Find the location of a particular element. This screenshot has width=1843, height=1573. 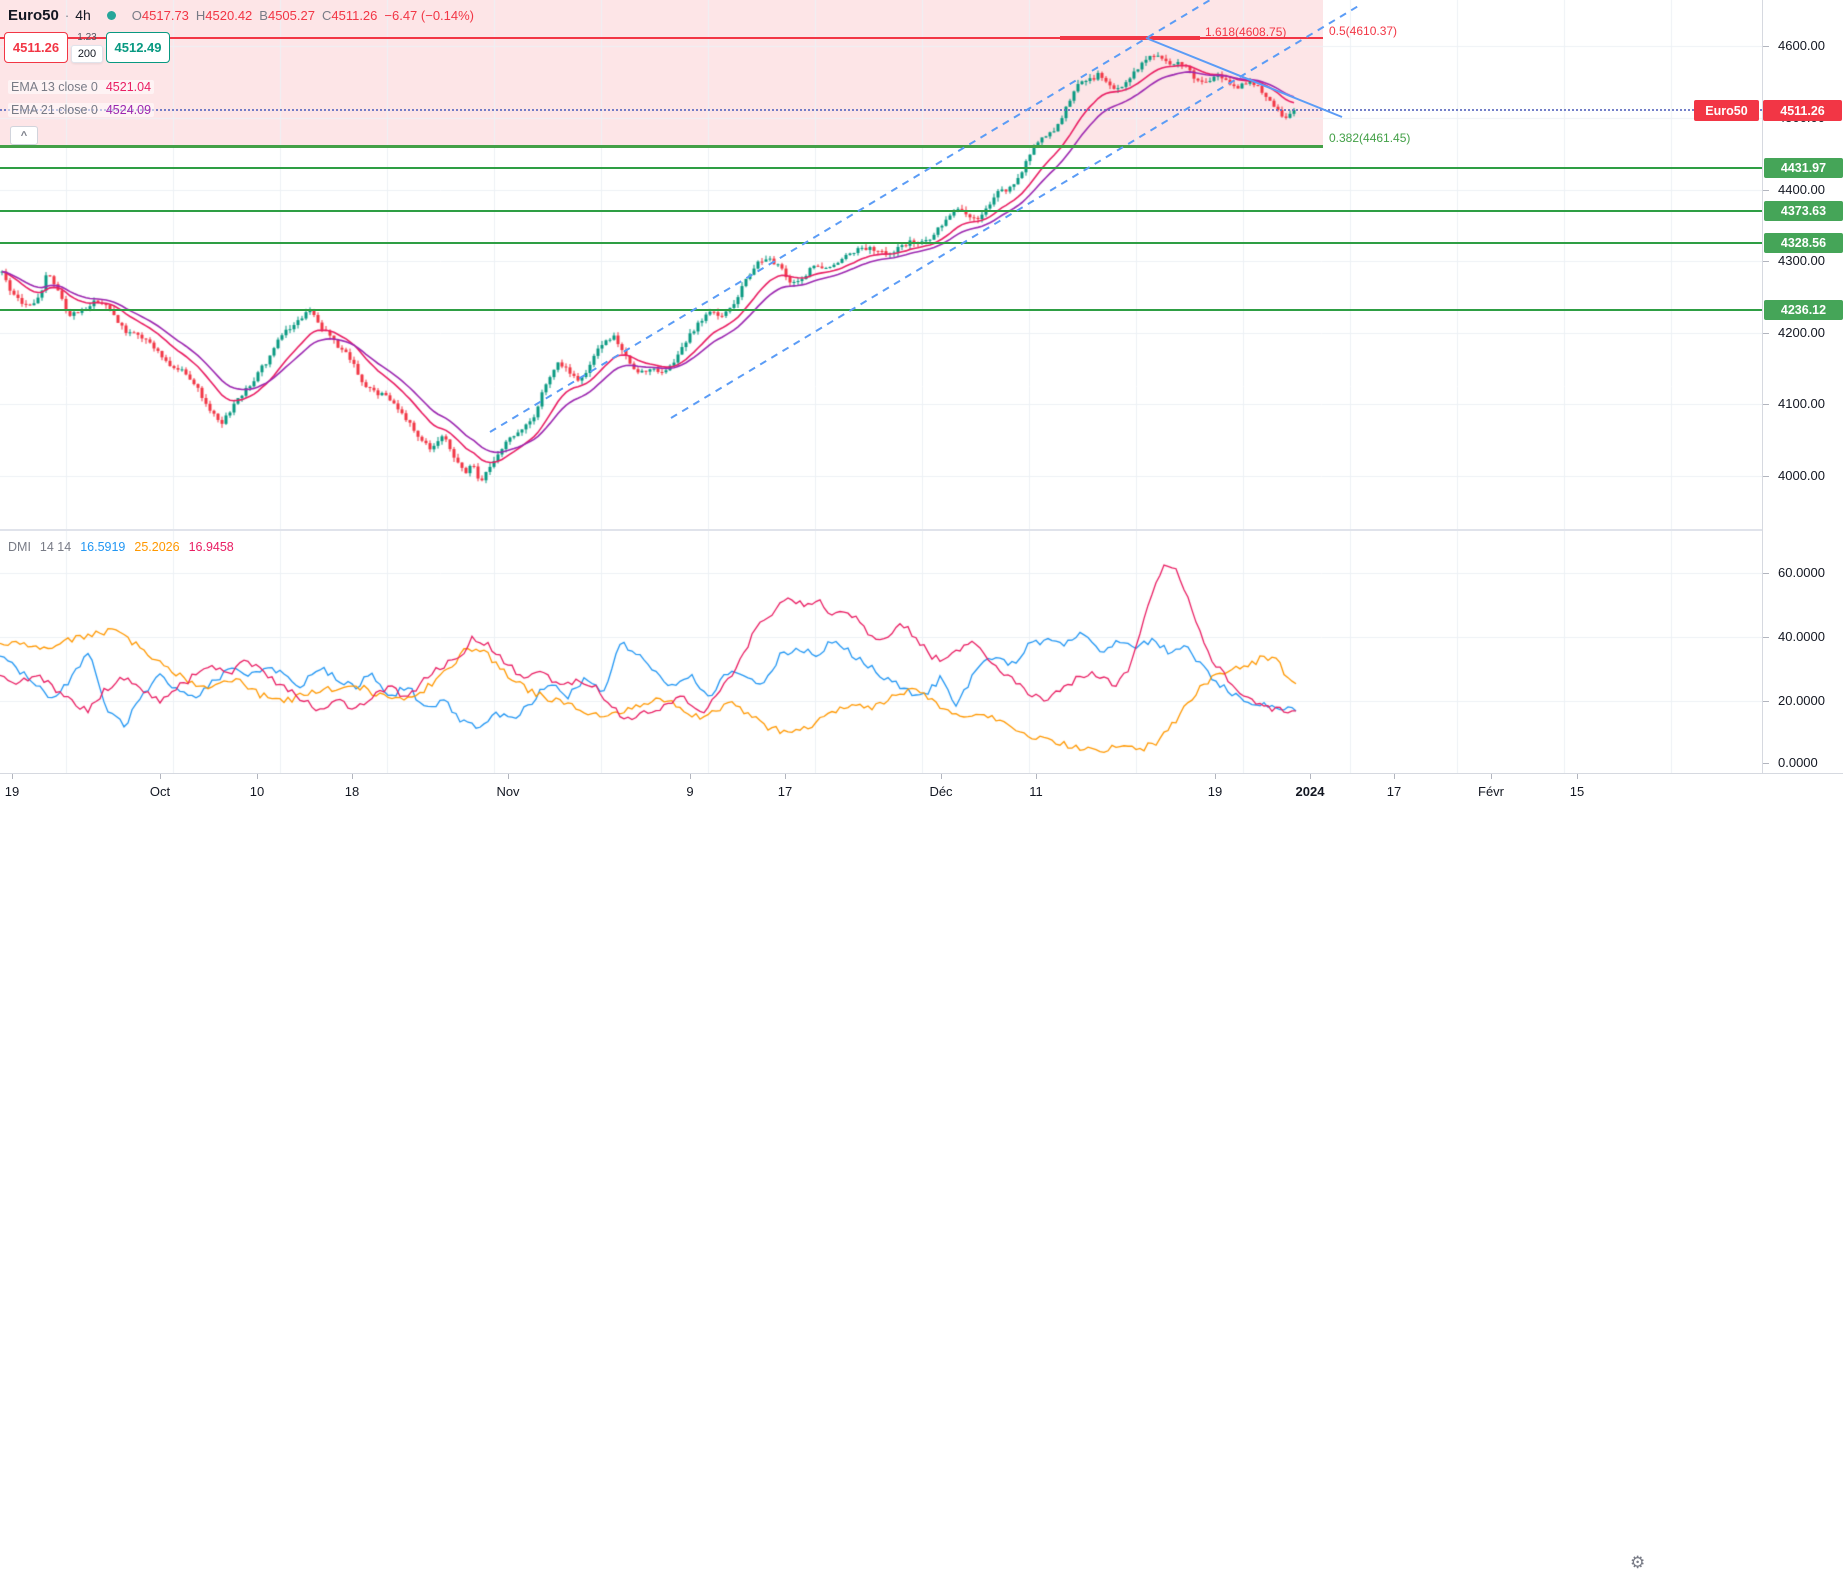

low-value: 4505.27 is located at coordinates (291, 15).